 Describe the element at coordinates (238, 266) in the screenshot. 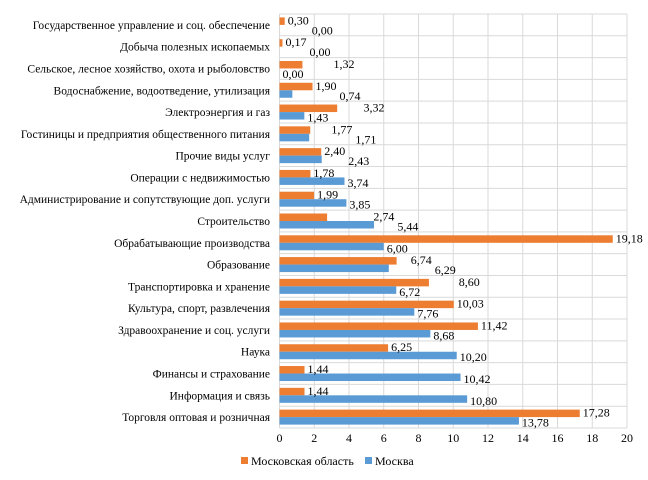

I see `category-label: Образование` at that location.